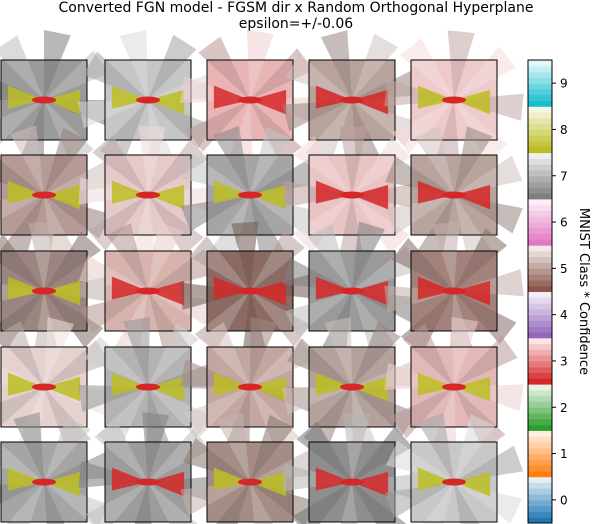  Describe the element at coordinates (564, 176) in the screenshot. I see `colorbar-tick-label: 7` at that location.